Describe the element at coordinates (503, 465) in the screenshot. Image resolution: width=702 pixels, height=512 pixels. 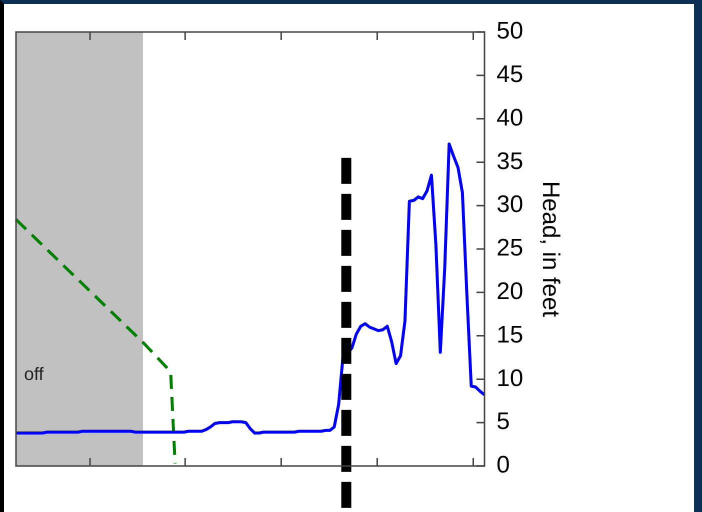
I see `y-tick-label: 0` at that location.